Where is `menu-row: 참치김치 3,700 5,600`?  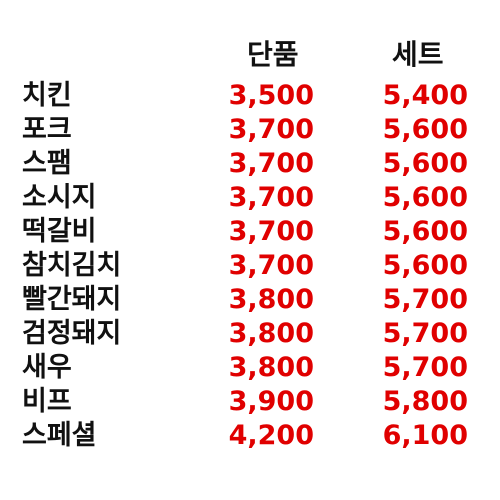
menu-row: 참치김치 3,700 5,600 is located at coordinates (250, 266).